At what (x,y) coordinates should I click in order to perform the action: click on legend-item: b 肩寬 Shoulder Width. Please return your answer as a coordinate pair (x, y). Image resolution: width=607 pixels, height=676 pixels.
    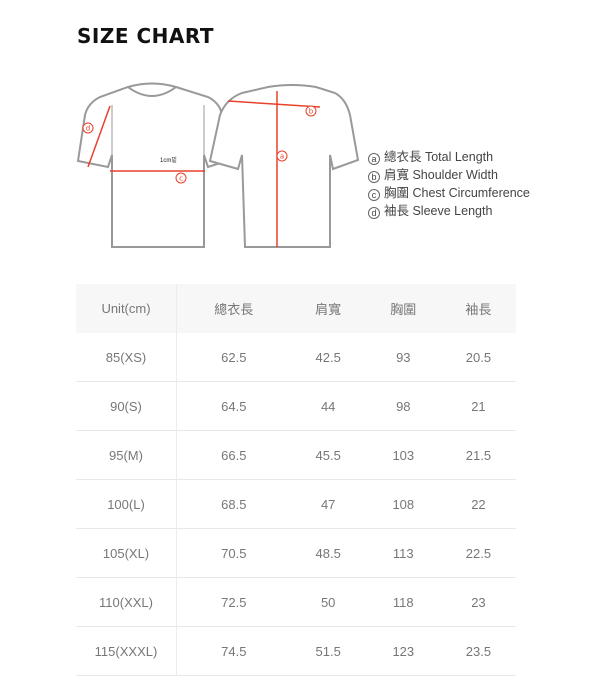
    Looking at the image, I should click on (449, 175).